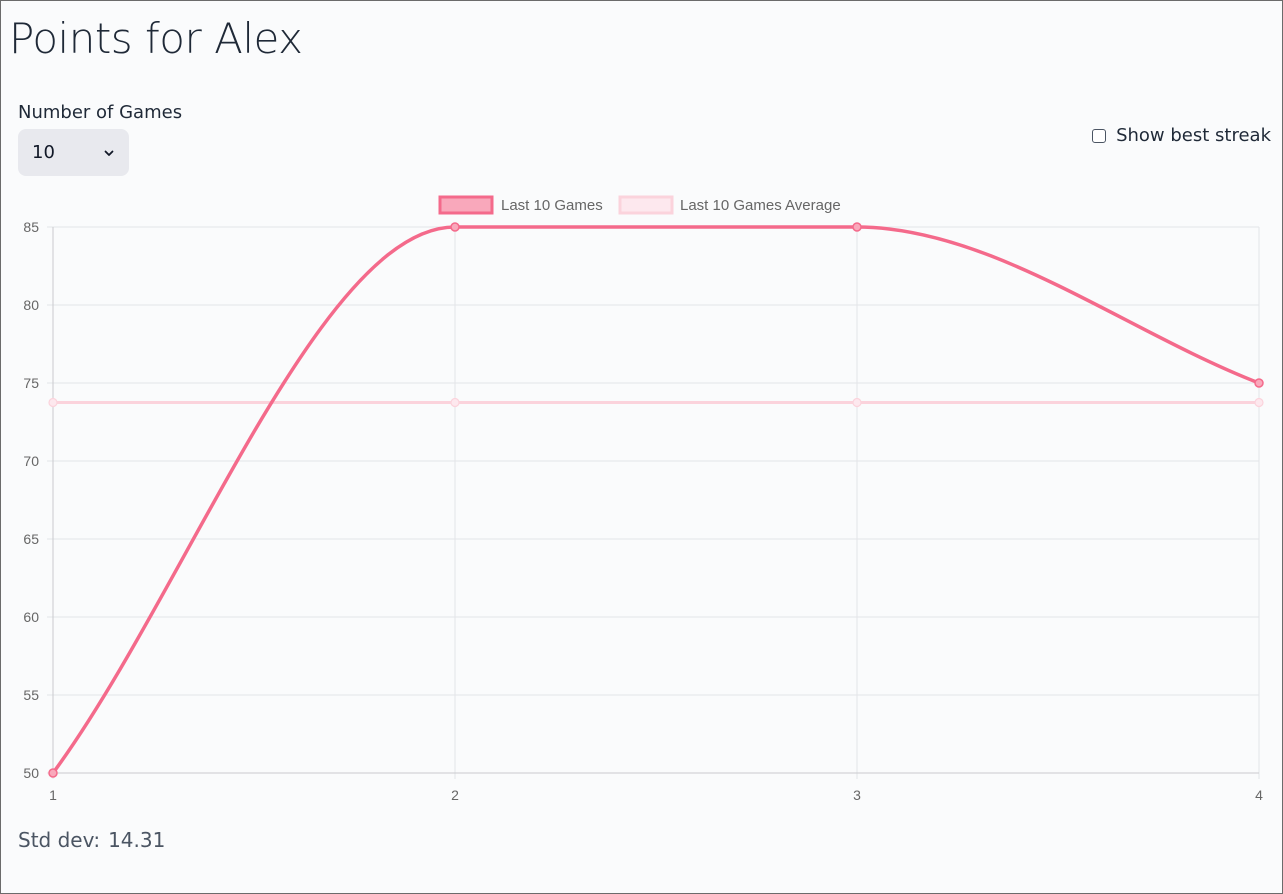 This screenshot has width=1283, height=894. Describe the element at coordinates (53, 795) in the screenshot. I see `x-tick-label: 1` at that location.